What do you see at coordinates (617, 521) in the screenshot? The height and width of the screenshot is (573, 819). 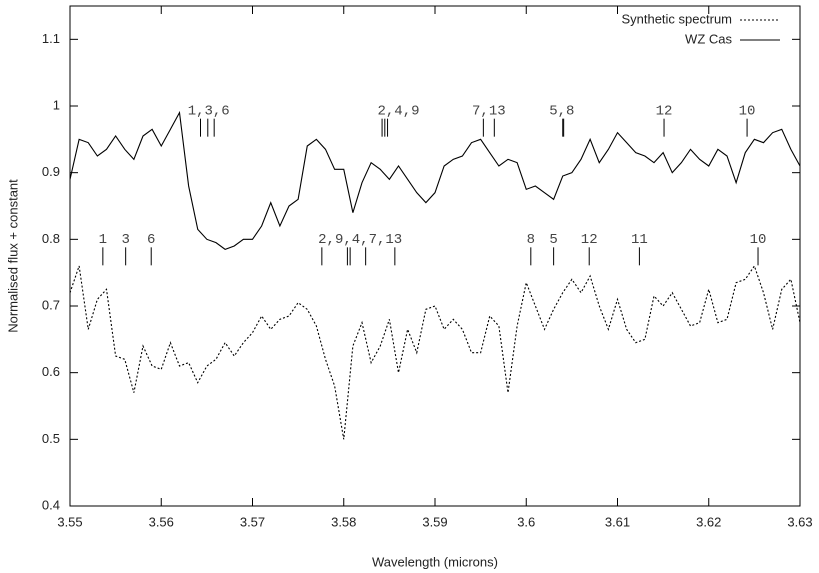 I see `x-tick-label: 3.61` at bounding box center [617, 521].